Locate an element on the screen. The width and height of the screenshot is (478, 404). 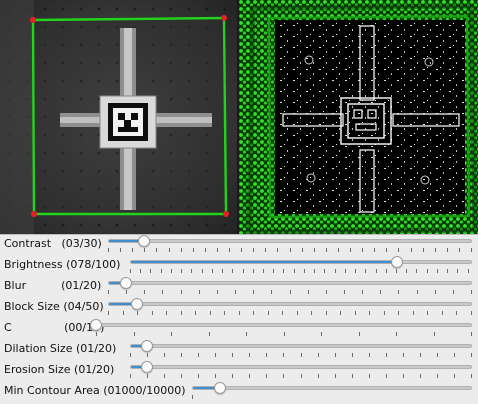
slider-label: Blur (01/20) is located at coordinates (53, 285).